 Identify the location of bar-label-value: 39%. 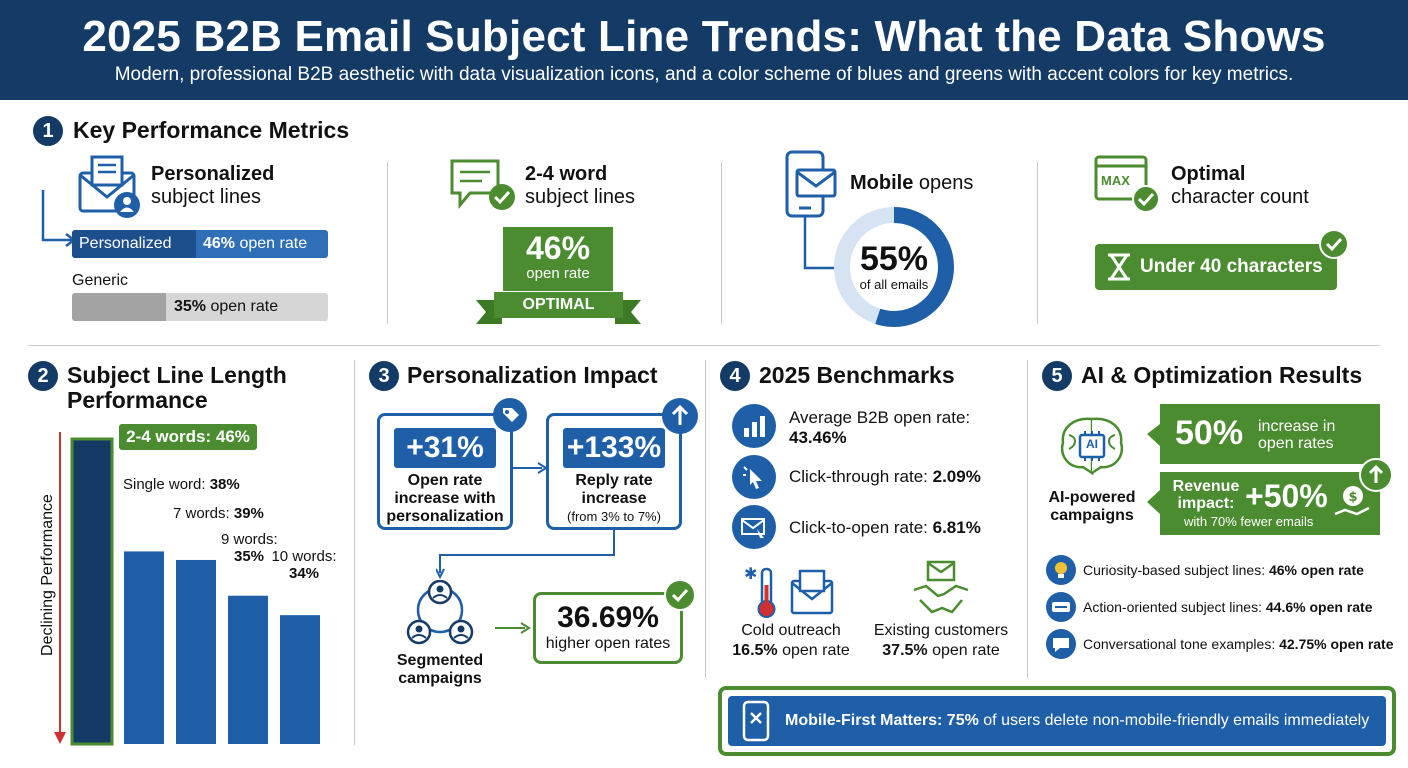
(248, 513).